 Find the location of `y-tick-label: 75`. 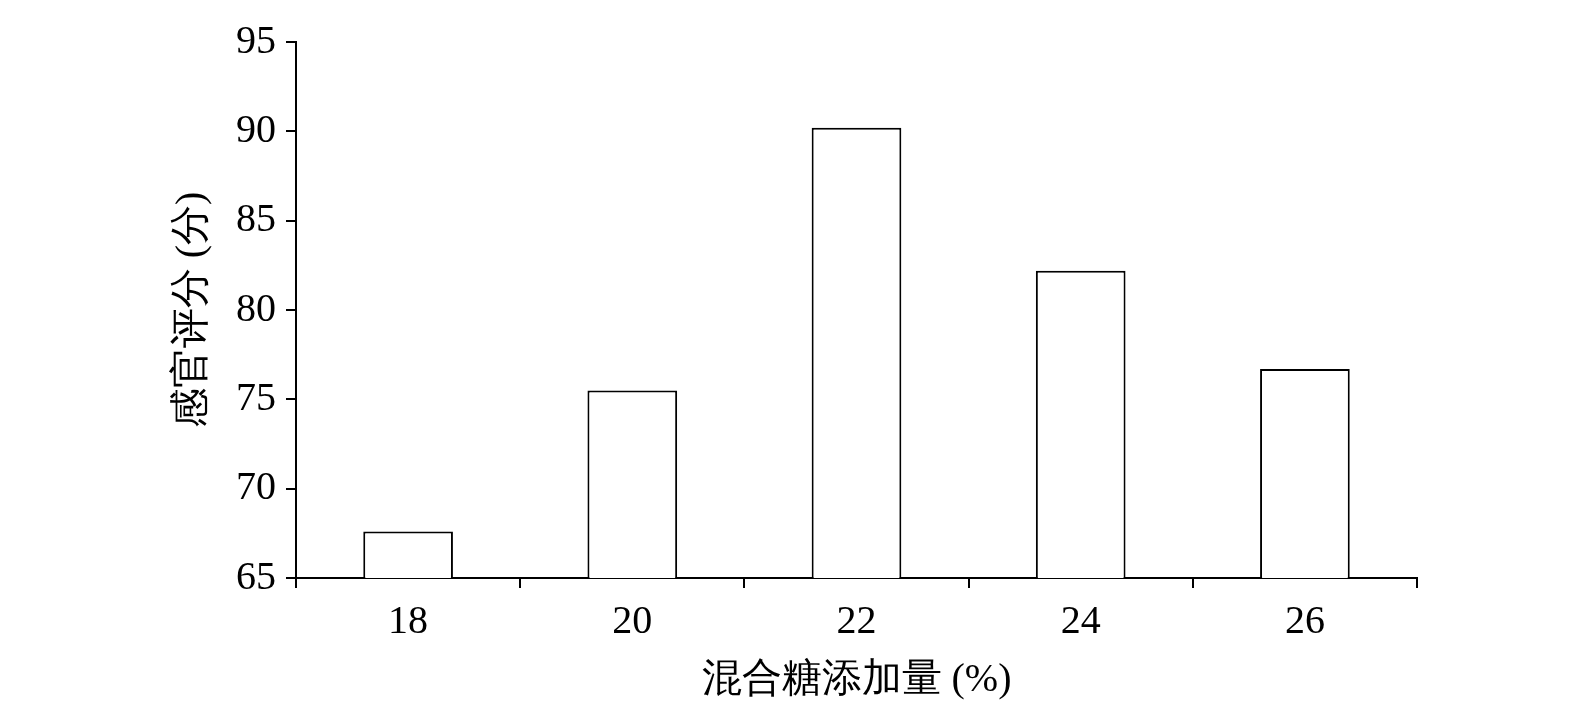

y-tick-label: 75 is located at coordinates (256, 396).